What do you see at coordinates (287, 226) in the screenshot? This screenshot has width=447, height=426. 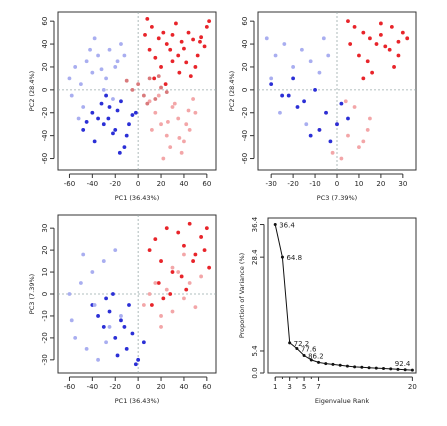 I see `data-label: 36.4` at bounding box center [287, 226].